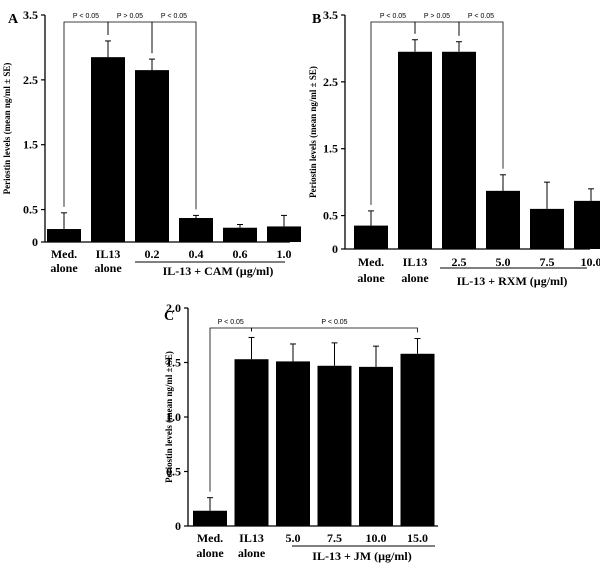 The image size is (600, 569). What do you see at coordinates (169, 316) in the screenshot?
I see `panel-letter: C` at bounding box center [169, 316].